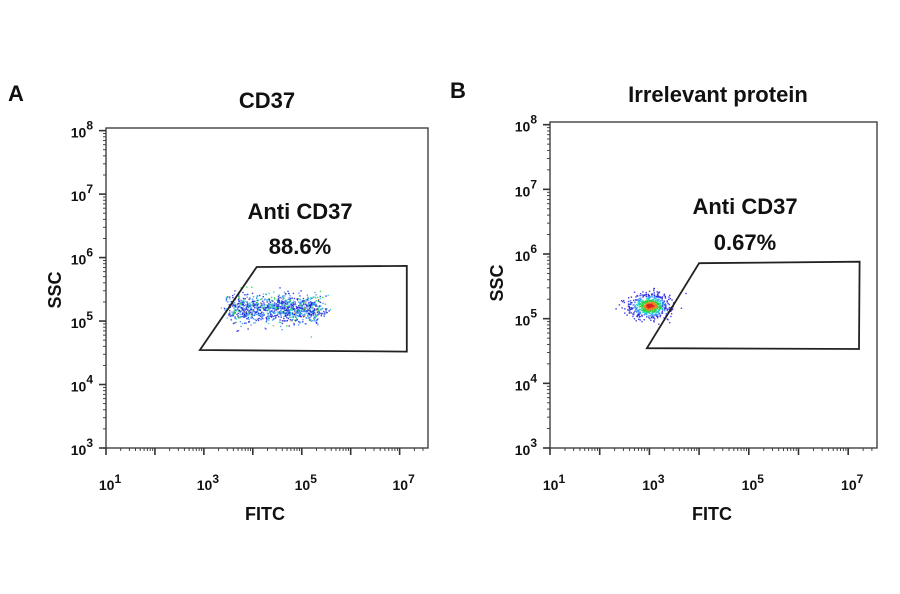 The width and height of the screenshot is (900, 594). Describe the element at coordinates (208, 482) in the screenshot. I see `x-tick-label: 10³` at that location.